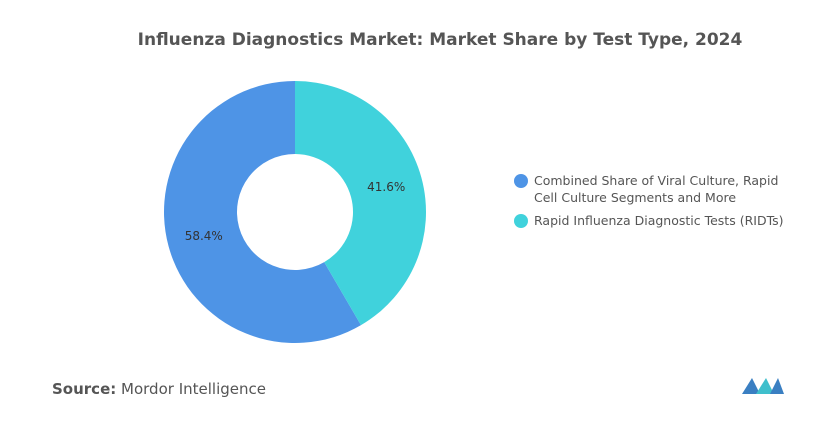 The height and width of the screenshot is (423, 820). I want to click on source: Mordor Intelligence, so click(193, 389).